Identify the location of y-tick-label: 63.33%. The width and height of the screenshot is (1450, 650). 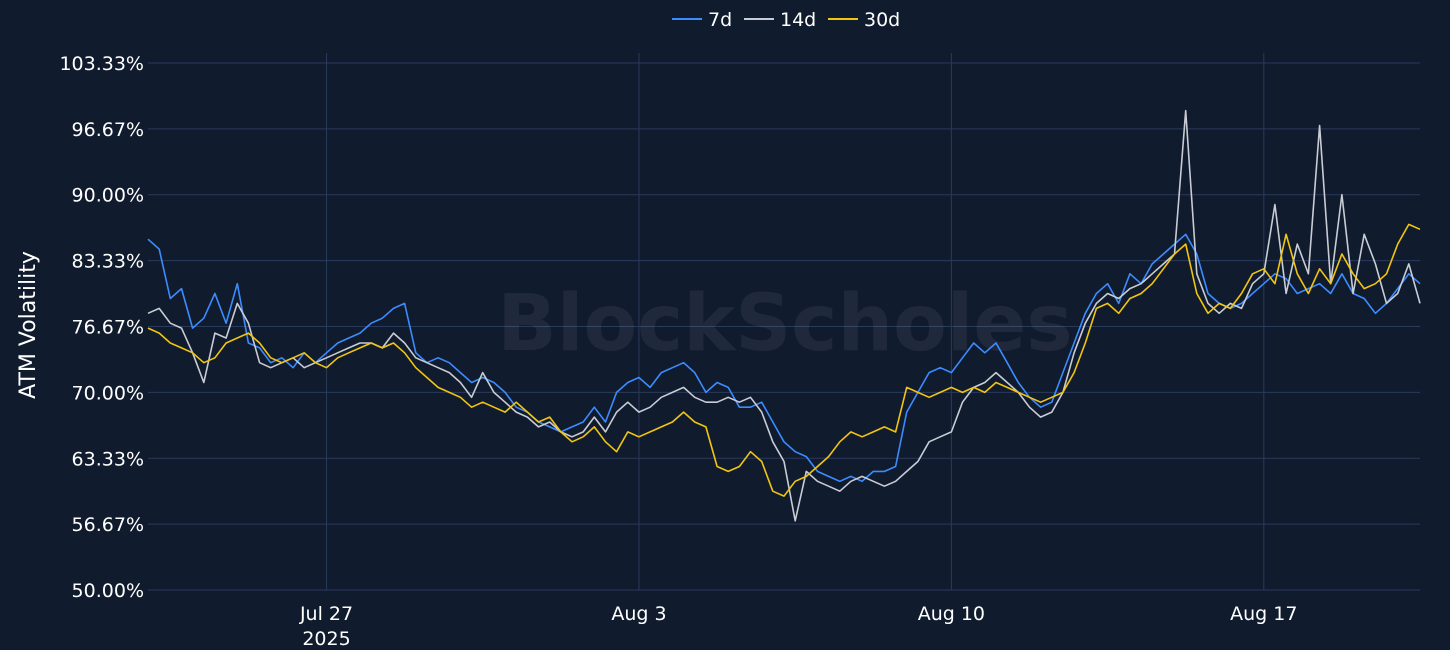
(108, 459).